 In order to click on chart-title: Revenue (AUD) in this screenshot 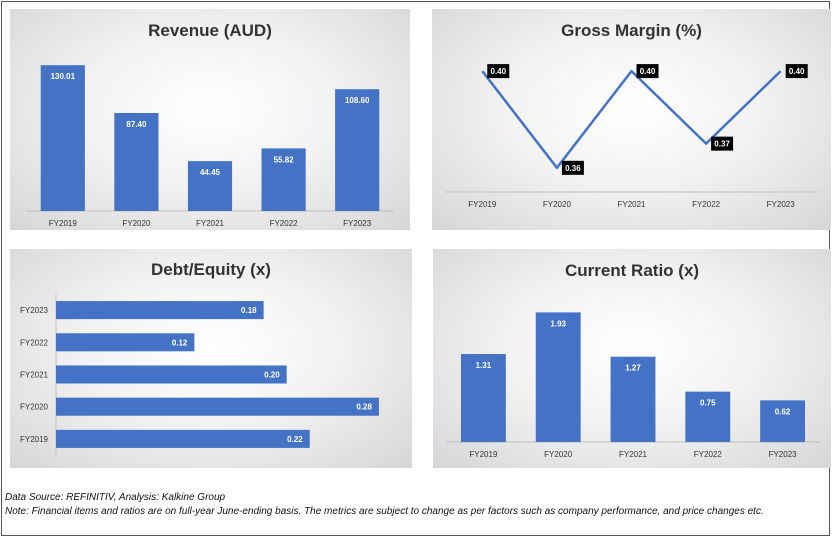, I will do `click(210, 30)`.